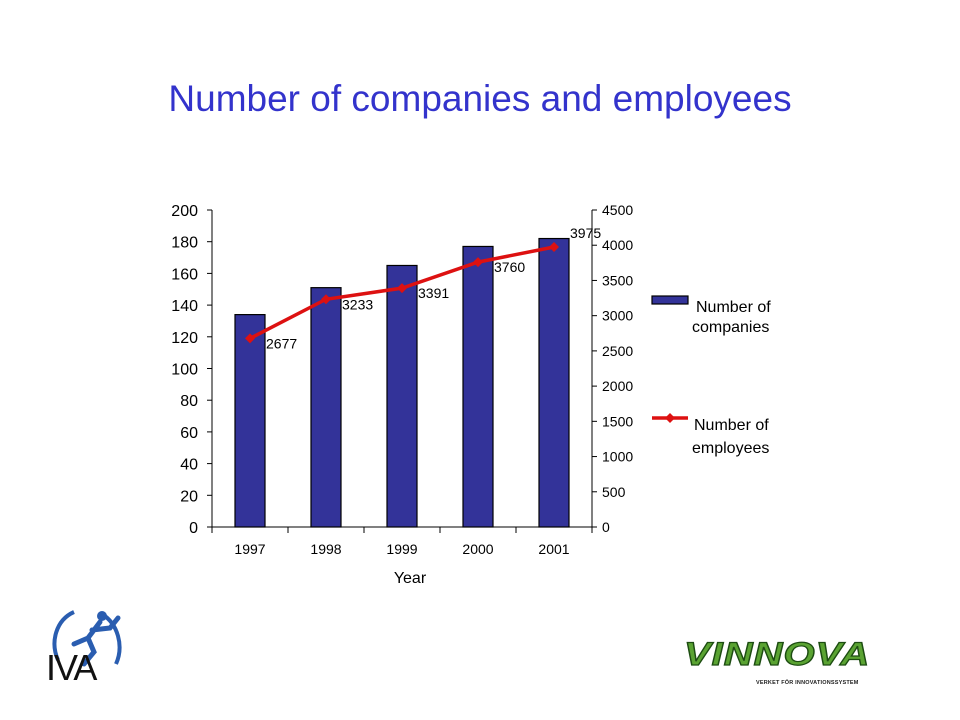 This screenshot has width=960, height=720. Describe the element at coordinates (730, 437) in the screenshot. I see `legend-employees-label: Number of employees` at that location.